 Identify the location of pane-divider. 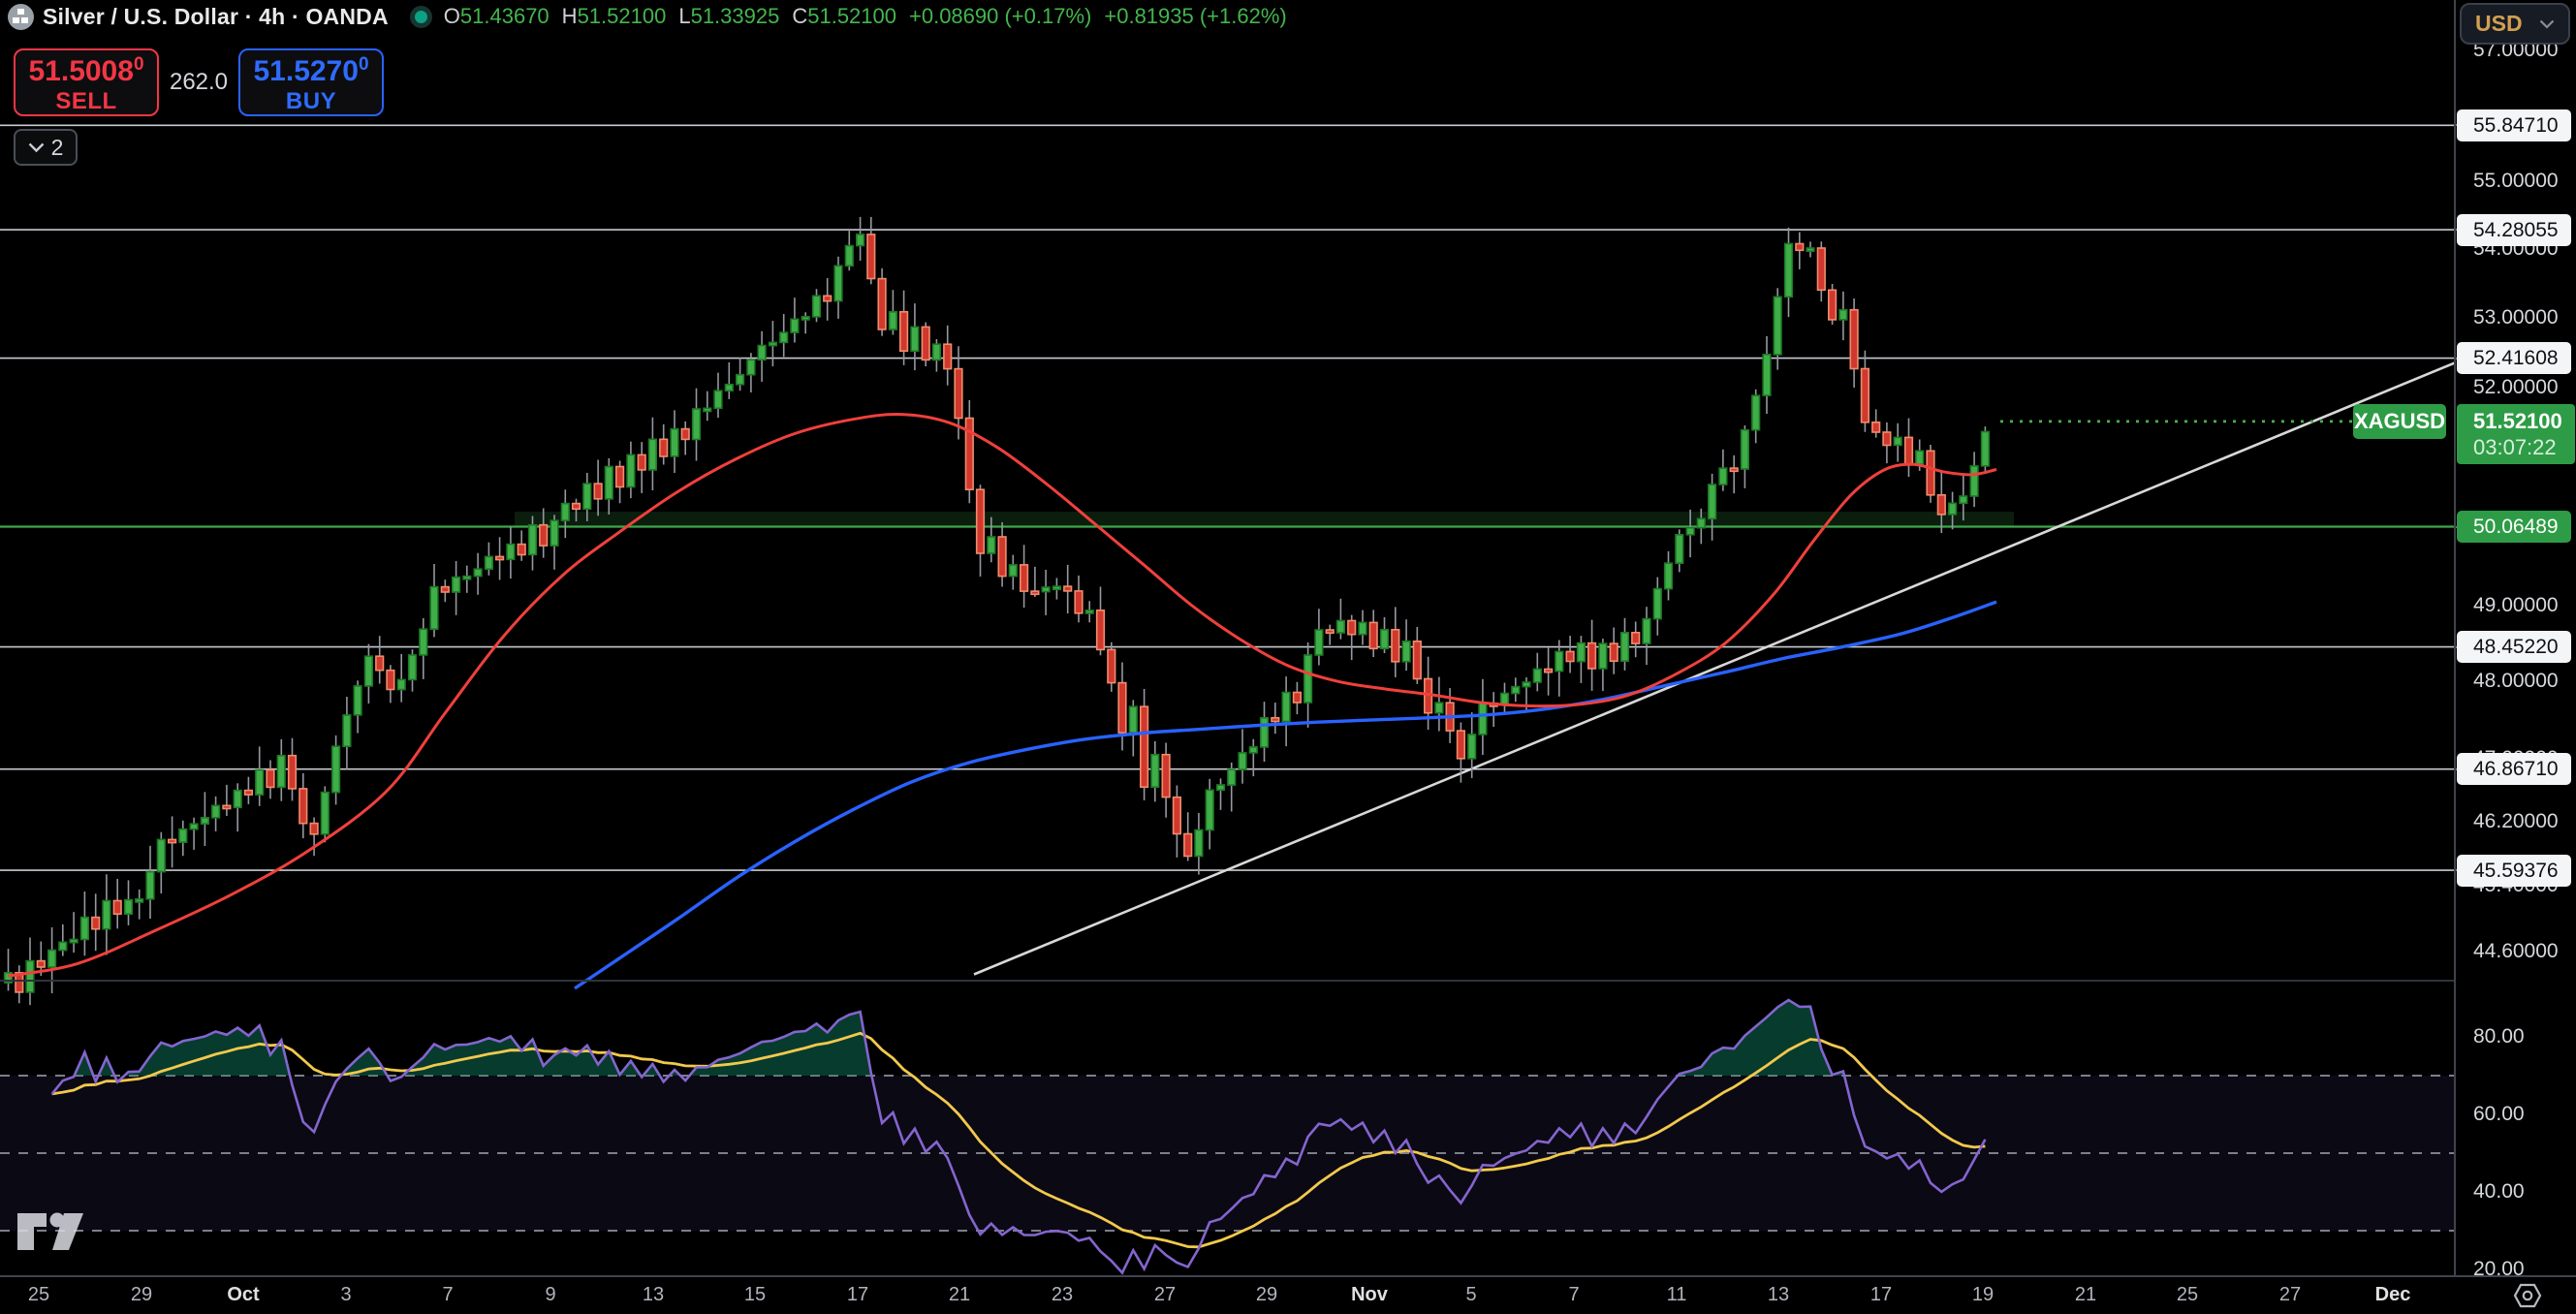
(1288, 981).